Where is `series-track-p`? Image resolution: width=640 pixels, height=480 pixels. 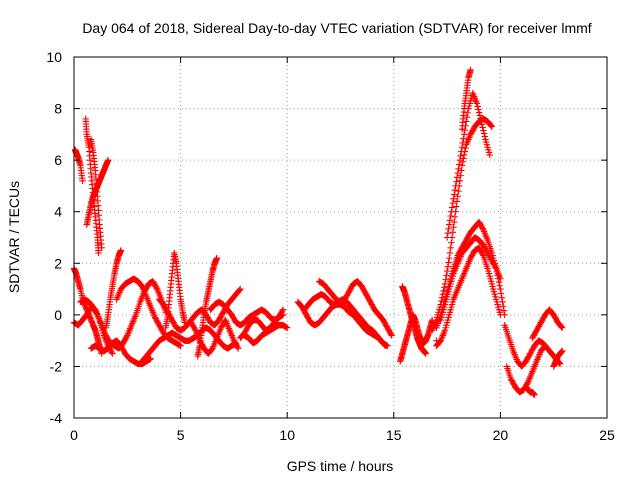
series-track-p is located at coordinates (247, 313).